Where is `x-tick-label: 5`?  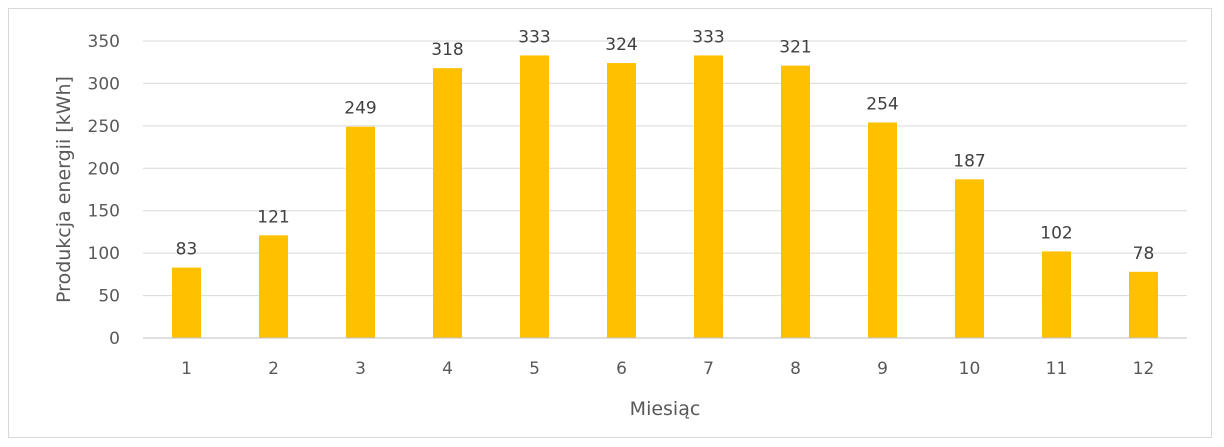
x-tick-label: 5 is located at coordinates (534, 369).